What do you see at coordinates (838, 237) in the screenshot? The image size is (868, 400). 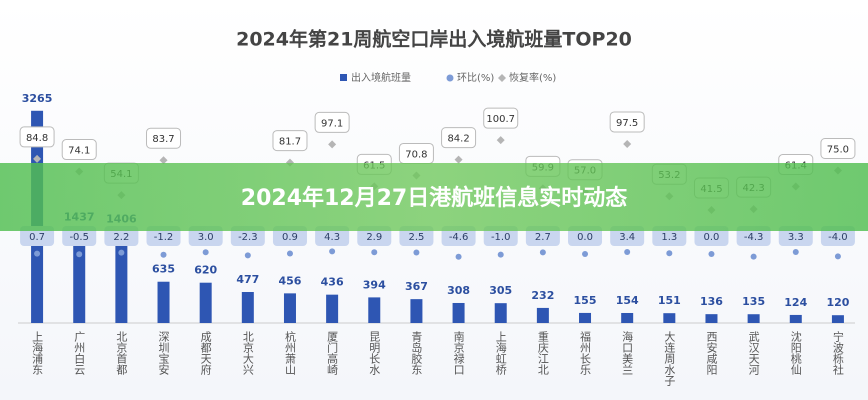 I see `yoy-label: -4.0` at bounding box center [838, 237].